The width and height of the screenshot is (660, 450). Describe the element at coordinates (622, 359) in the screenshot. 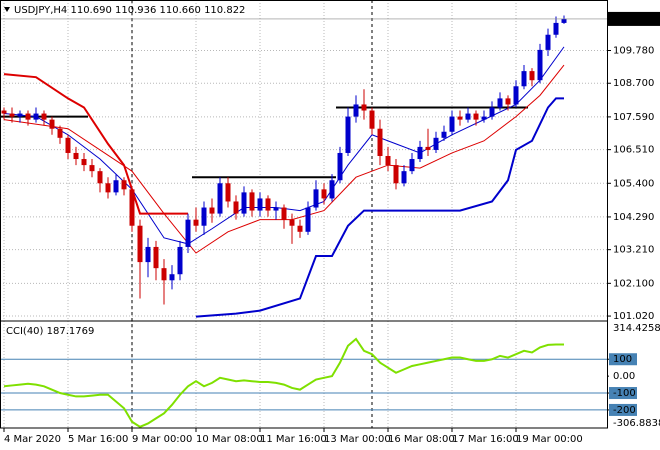

I see `y-tick-label: 100` at that location.